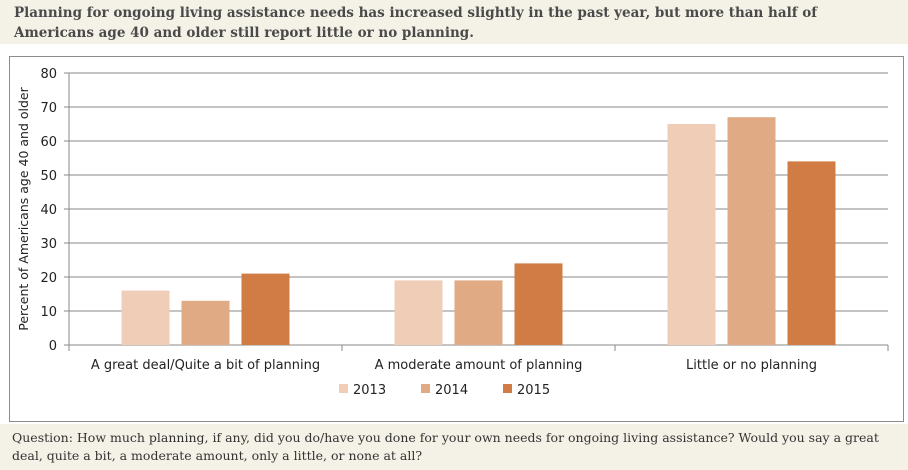 The width and height of the screenshot is (908, 470). Describe the element at coordinates (479, 365) in the screenshot. I see `x-category-label: A moderate amount of planning` at that location.